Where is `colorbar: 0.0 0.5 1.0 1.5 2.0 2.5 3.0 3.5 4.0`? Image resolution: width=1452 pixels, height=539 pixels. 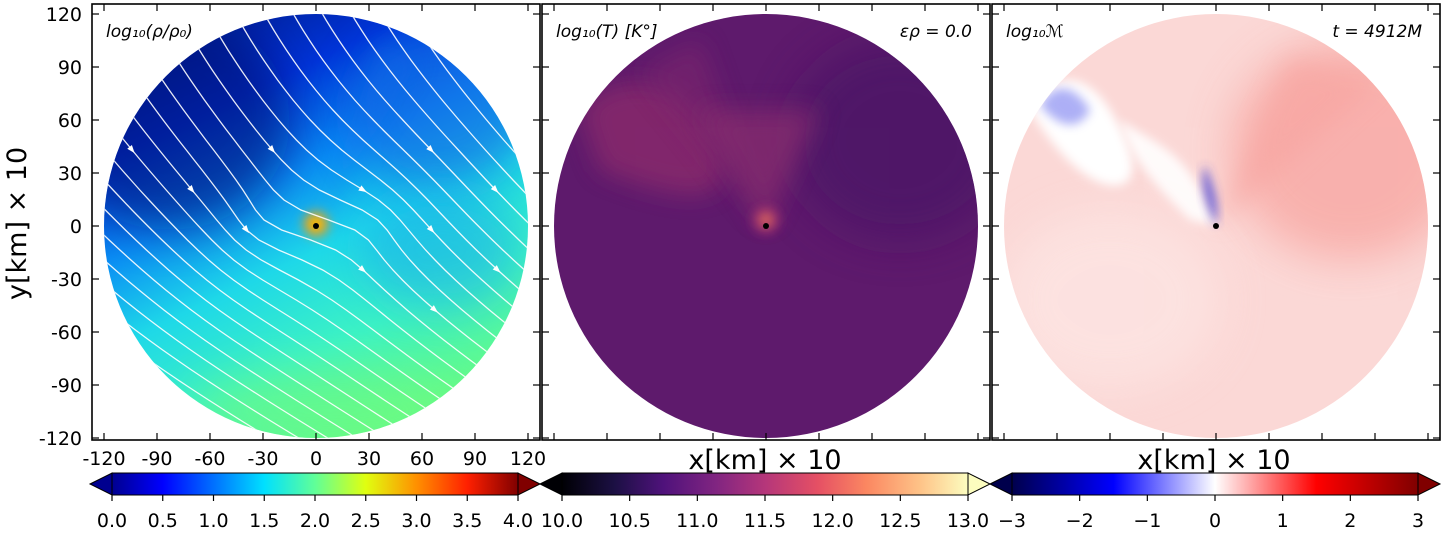 colorbar: 0.0 0.5 1.0 1.5 2.0 2.5 3.0 3.5 4.0 is located at coordinates (315, 502).